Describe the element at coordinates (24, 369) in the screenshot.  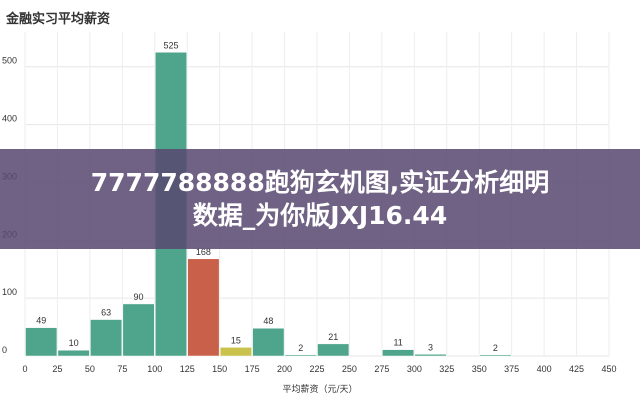
I see `x-tick-label: 0` at that location.